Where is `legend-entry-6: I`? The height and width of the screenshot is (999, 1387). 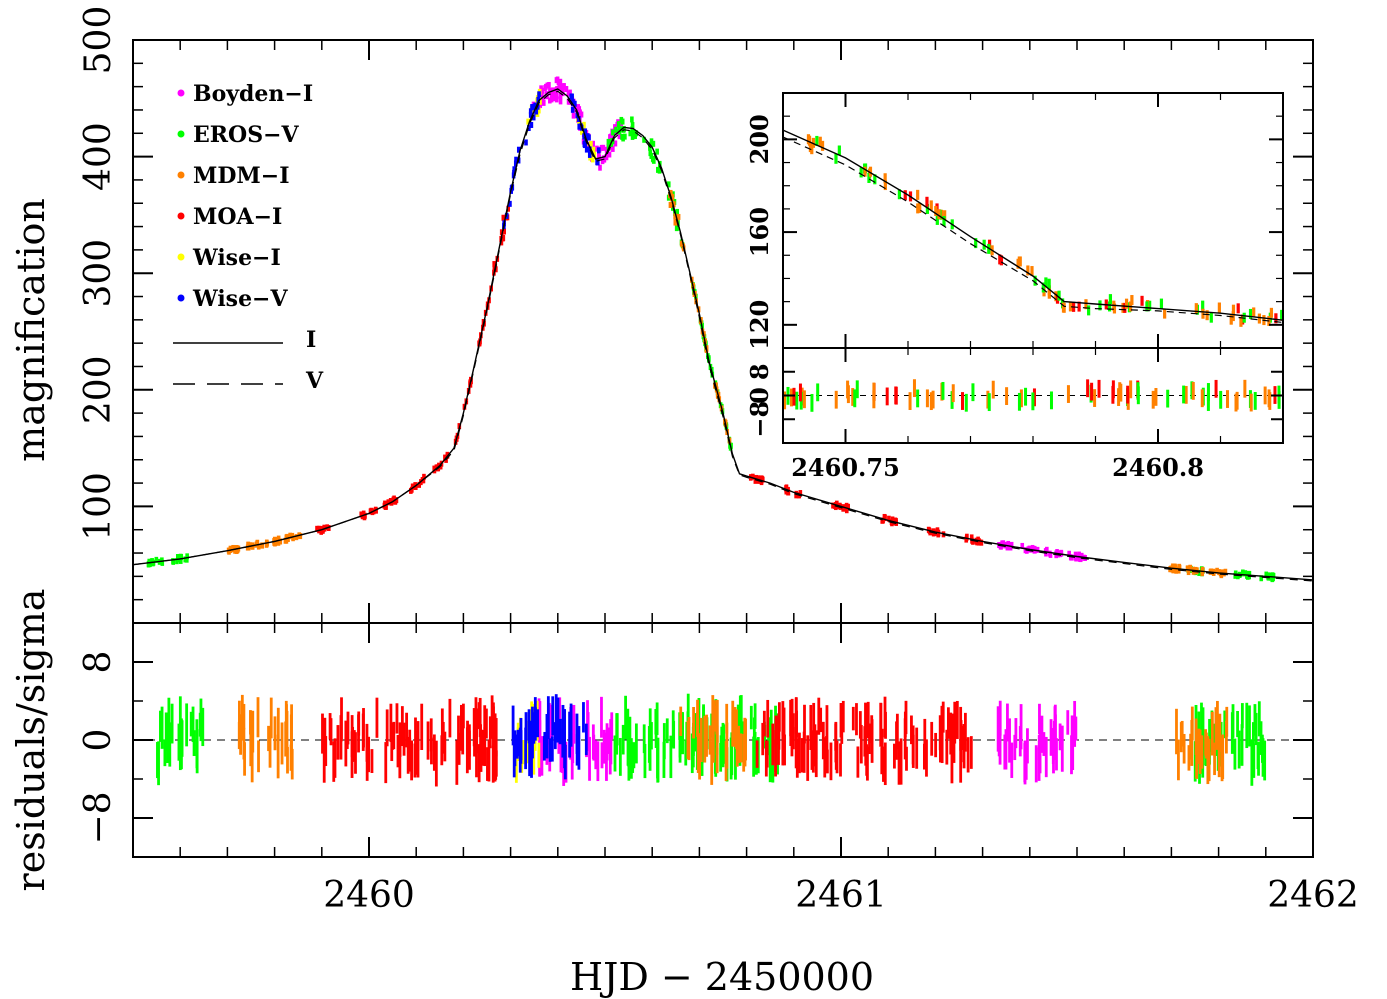 legend-entry-6: I is located at coordinates (244, 340).